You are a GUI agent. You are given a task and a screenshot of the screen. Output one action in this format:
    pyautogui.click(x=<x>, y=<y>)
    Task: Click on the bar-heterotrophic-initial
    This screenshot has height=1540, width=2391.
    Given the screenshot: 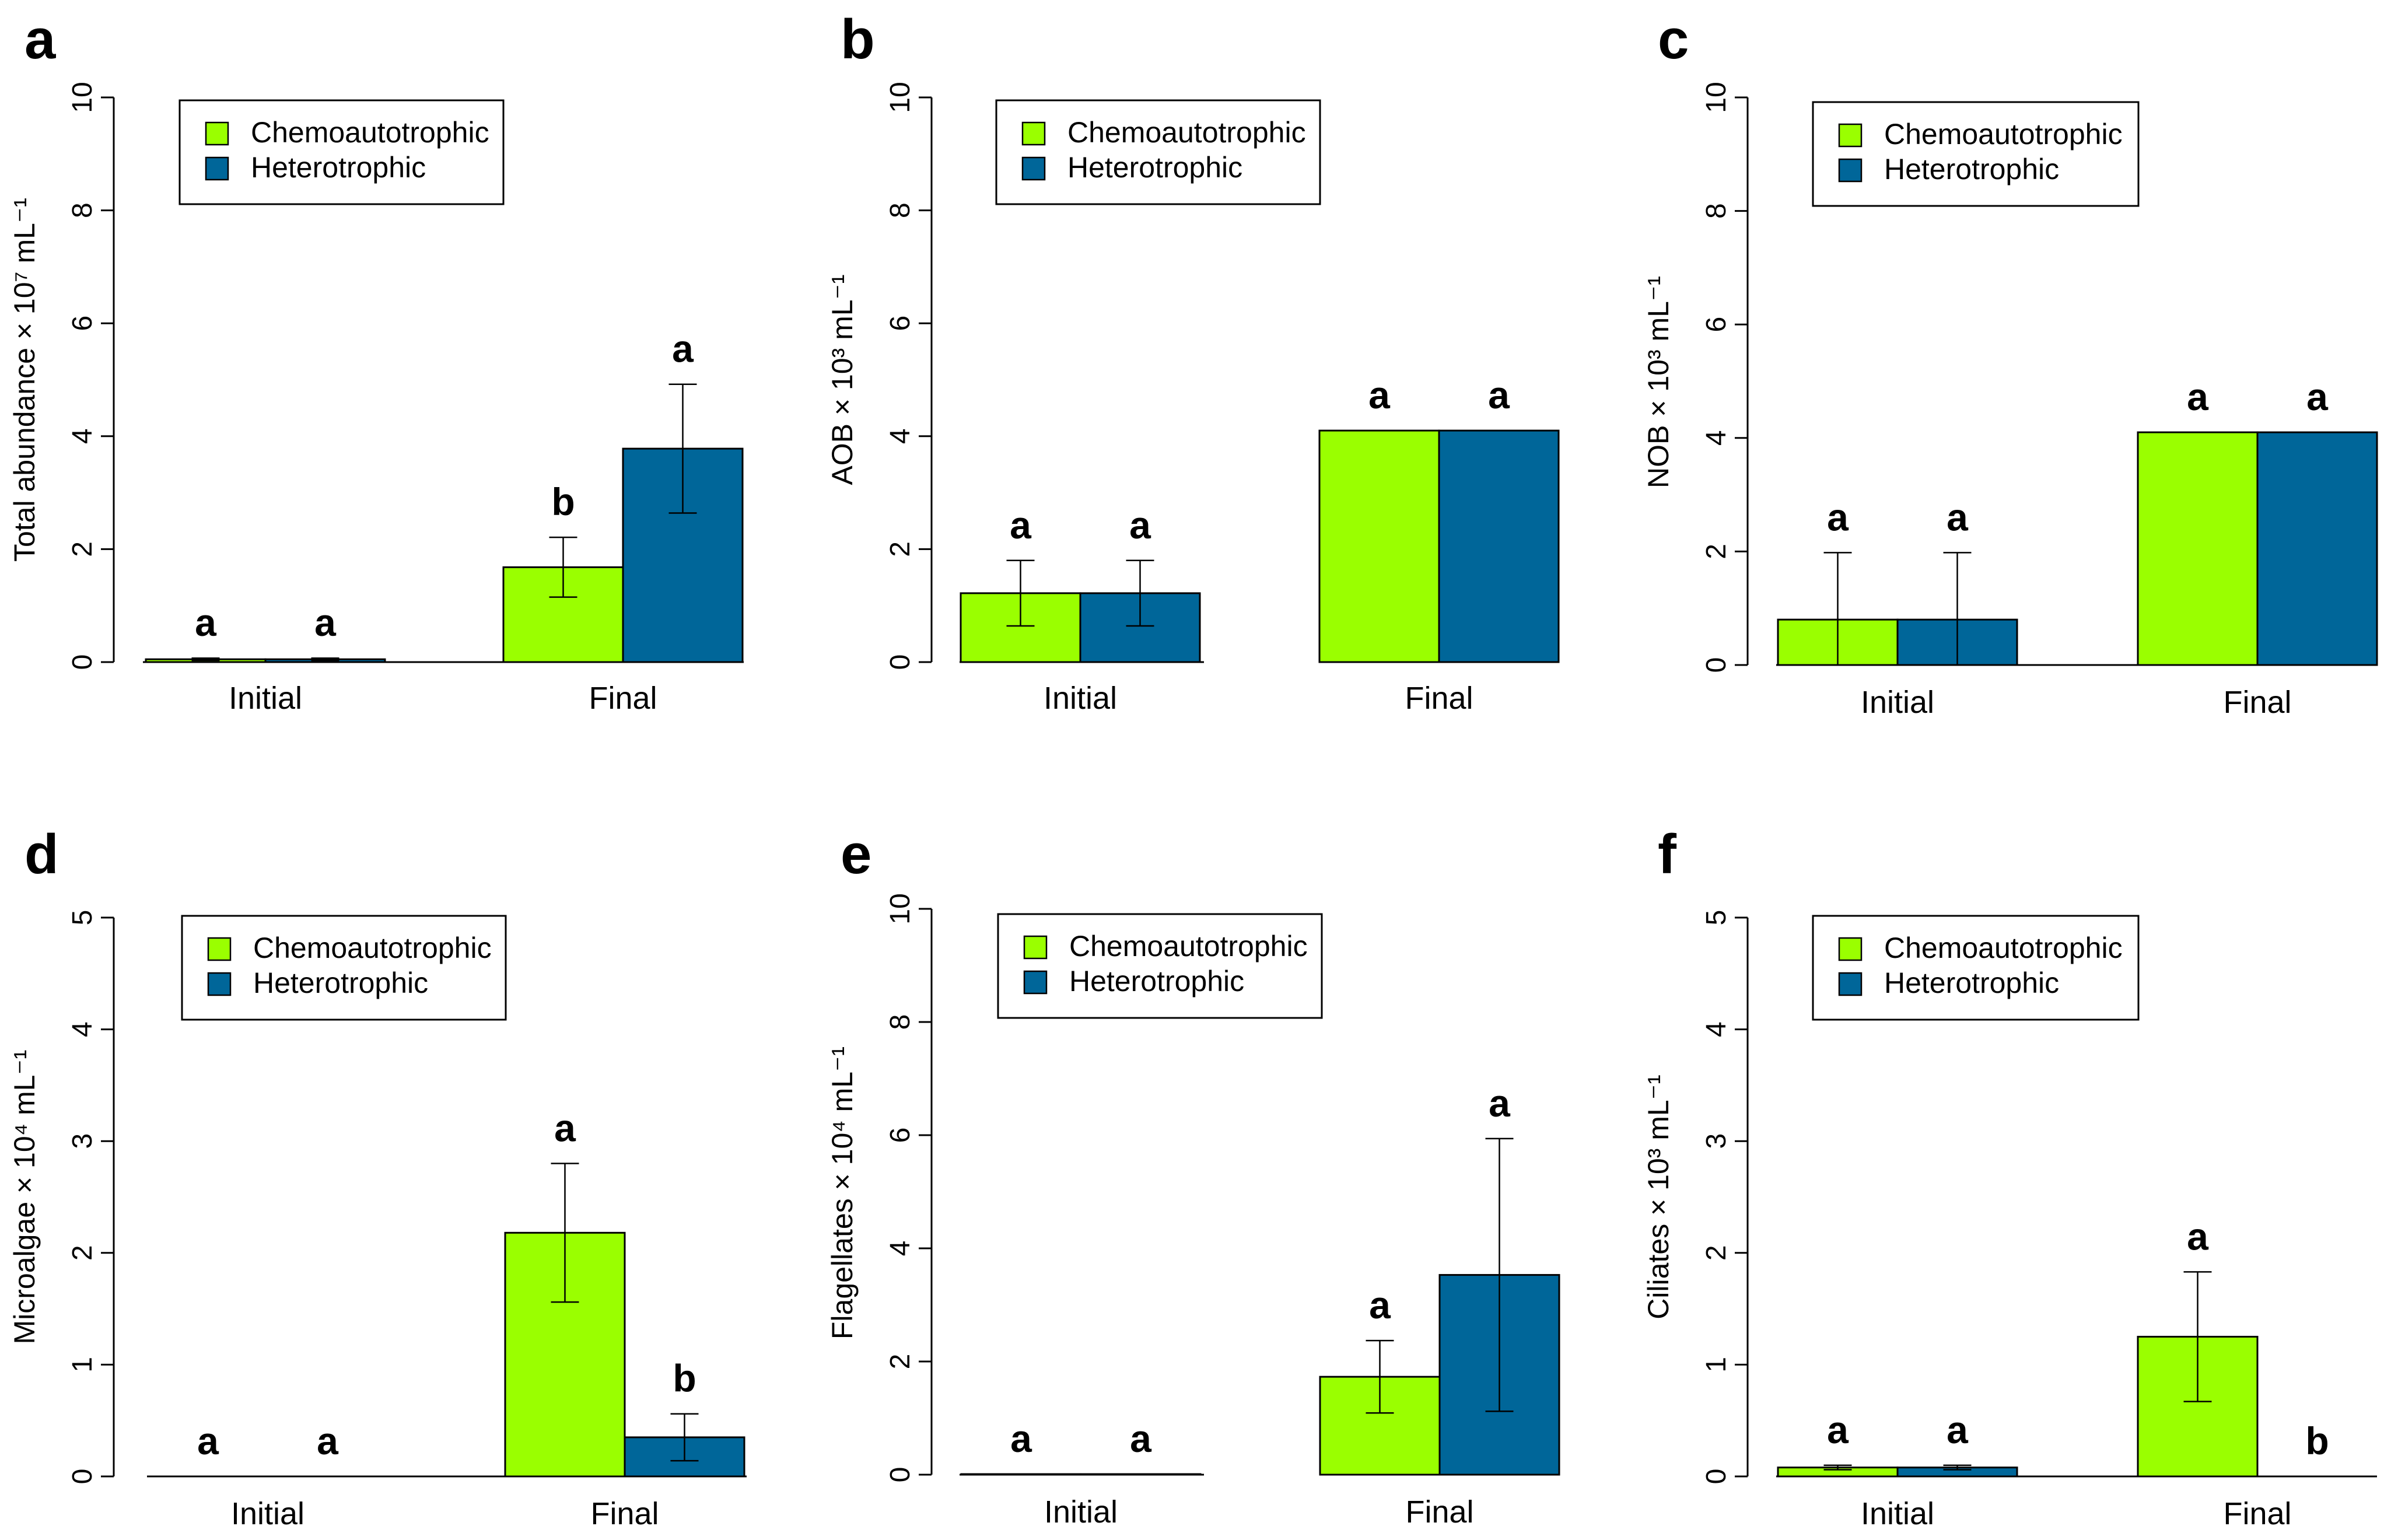 What is the action you would take?
    pyautogui.click(x=1141, y=1475)
    